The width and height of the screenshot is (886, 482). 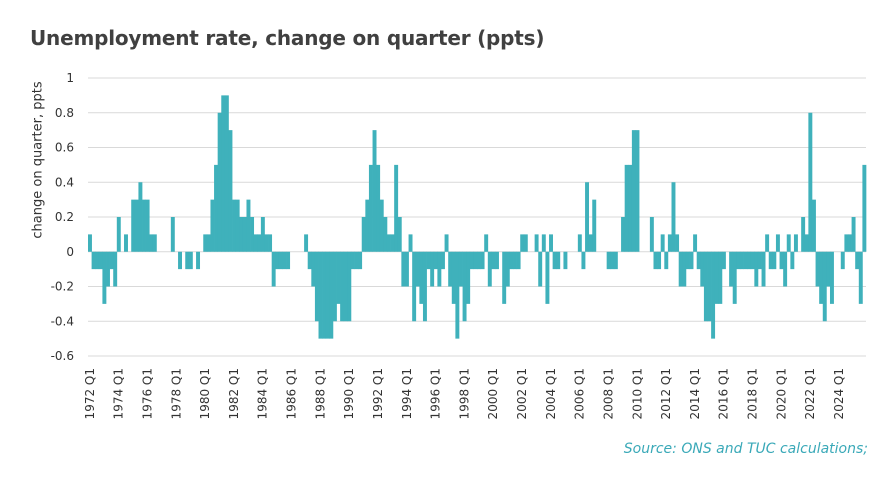 What do you see at coordinates (695, 393) in the screenshot?
I see `x-tick-label: 2014 Q1` at bounding box center [695, 393].